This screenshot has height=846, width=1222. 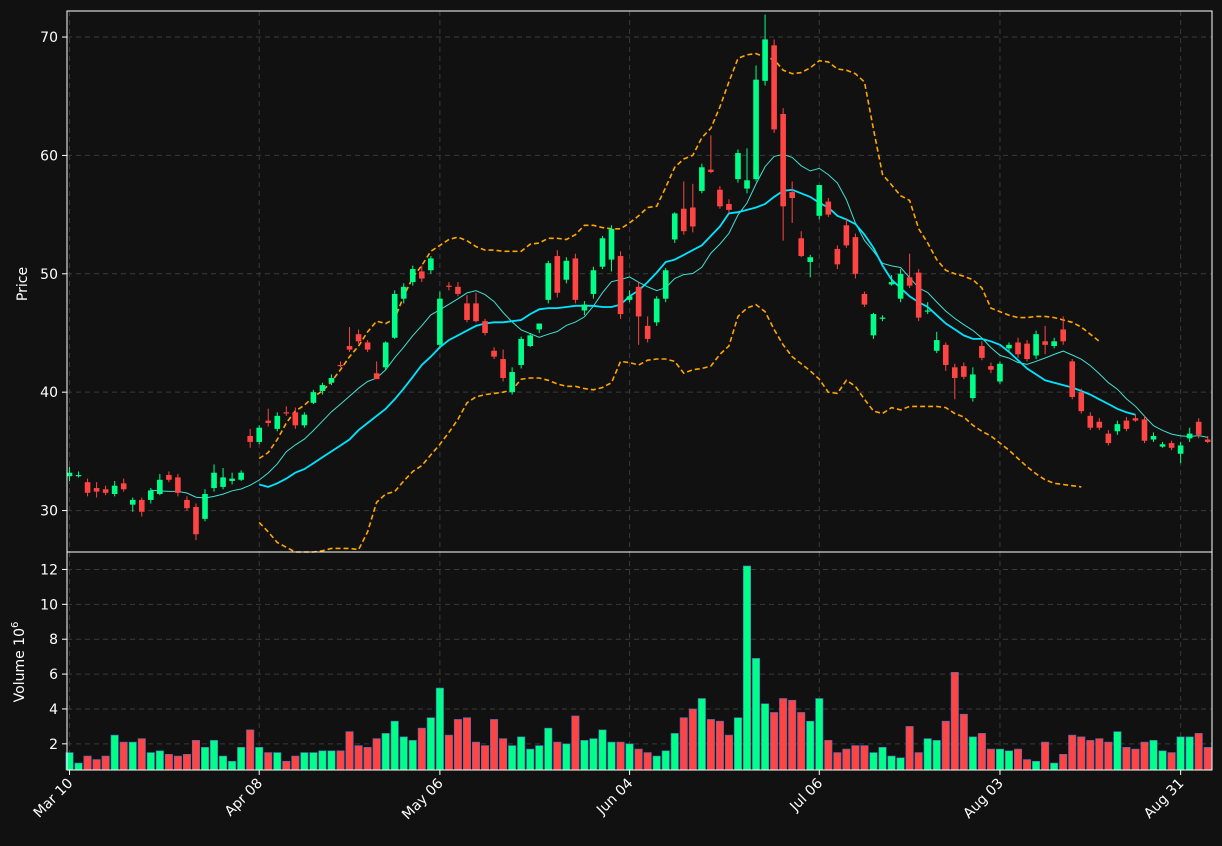 What do you see at coordinates (49, 393) in the screenshot?
I see `price-tick-label: 40` at bounding box center [49, 393].